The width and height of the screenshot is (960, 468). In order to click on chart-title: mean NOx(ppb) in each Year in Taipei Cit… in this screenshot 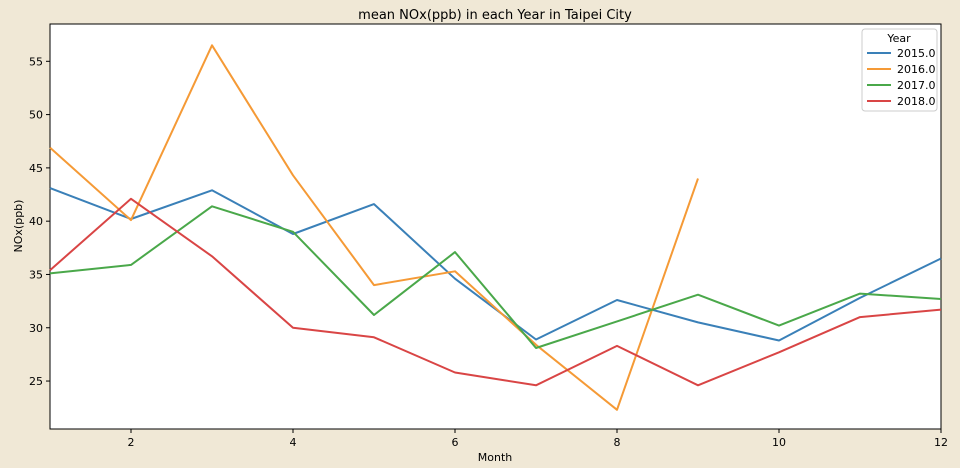, I will do `click(495, 15)`.